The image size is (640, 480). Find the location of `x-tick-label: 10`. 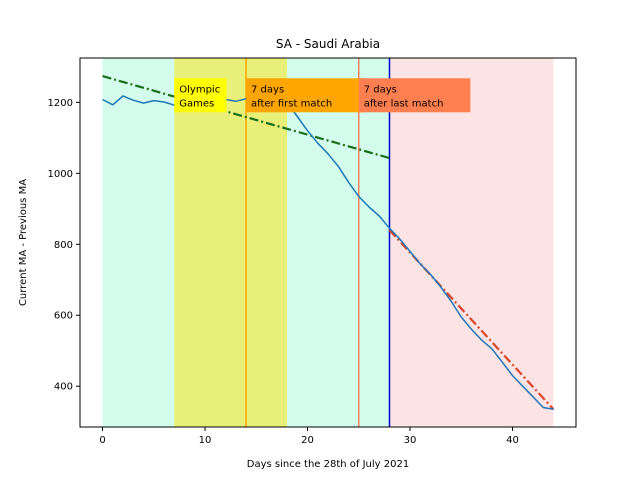

x-tick-label: 10 is located at coordinates (205, 440).